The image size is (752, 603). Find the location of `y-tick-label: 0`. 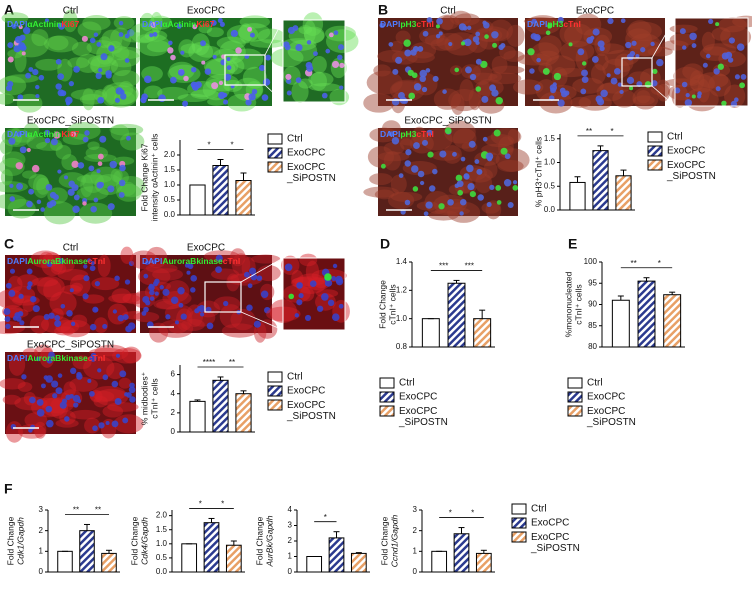

y-tick-label: 0 is located at coordinates (41, 571).